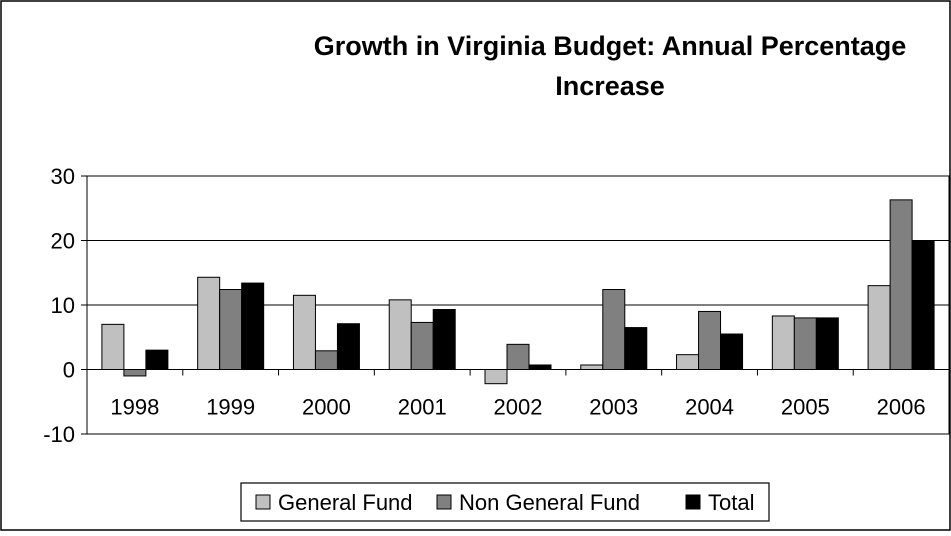 Image resolution: width=951 pixels, height=536 pixels. What do you see at coordinates (827, 343) in the screenshot?
I see `bar-total-2005` at bounding box center [827, 343].